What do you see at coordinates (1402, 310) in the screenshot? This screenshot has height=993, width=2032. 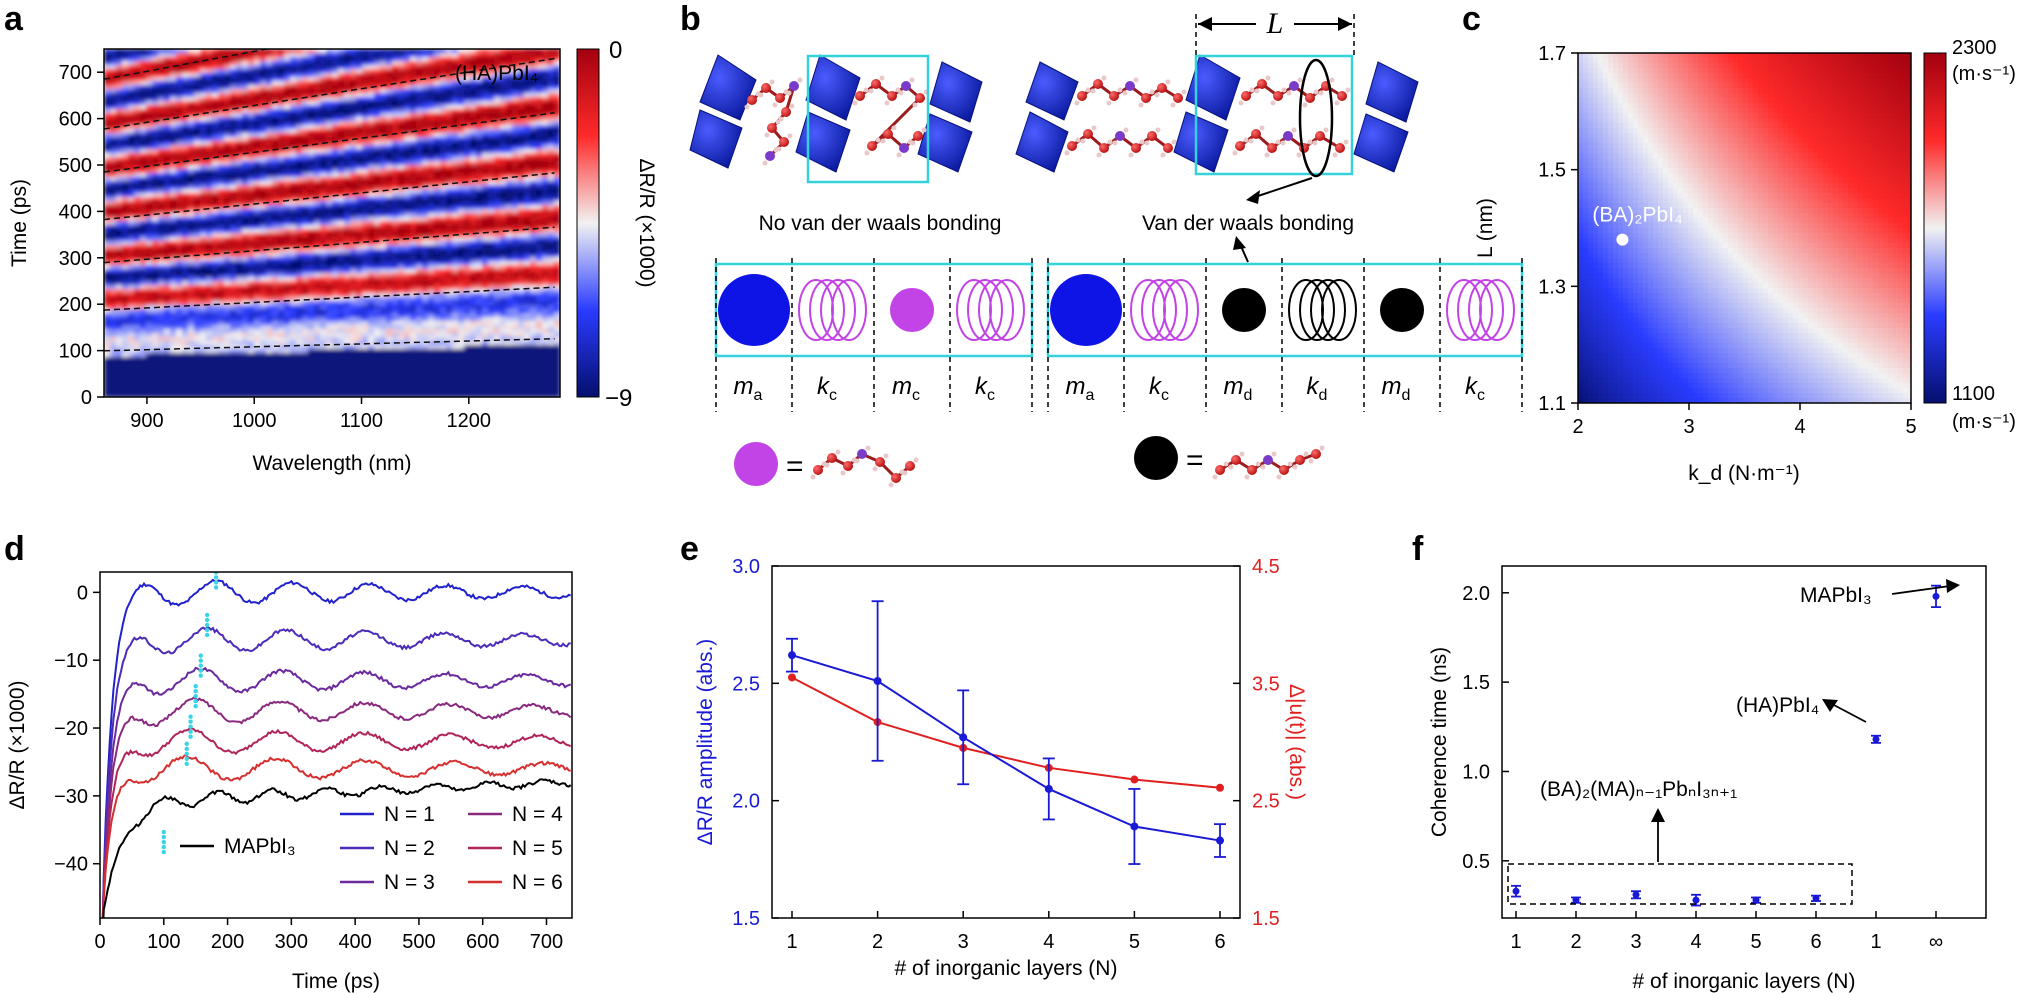 I see `mass-d` at bounding box center [1402, 310].